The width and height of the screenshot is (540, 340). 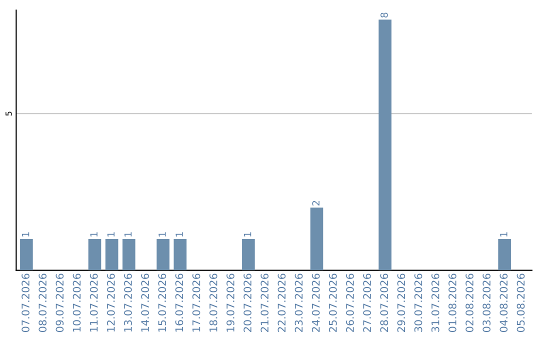 What do you see at coordinates (213, 303) in the screenshot?
I see `x-tick-label: 18.07.2026` at bounding box center [213, 303].